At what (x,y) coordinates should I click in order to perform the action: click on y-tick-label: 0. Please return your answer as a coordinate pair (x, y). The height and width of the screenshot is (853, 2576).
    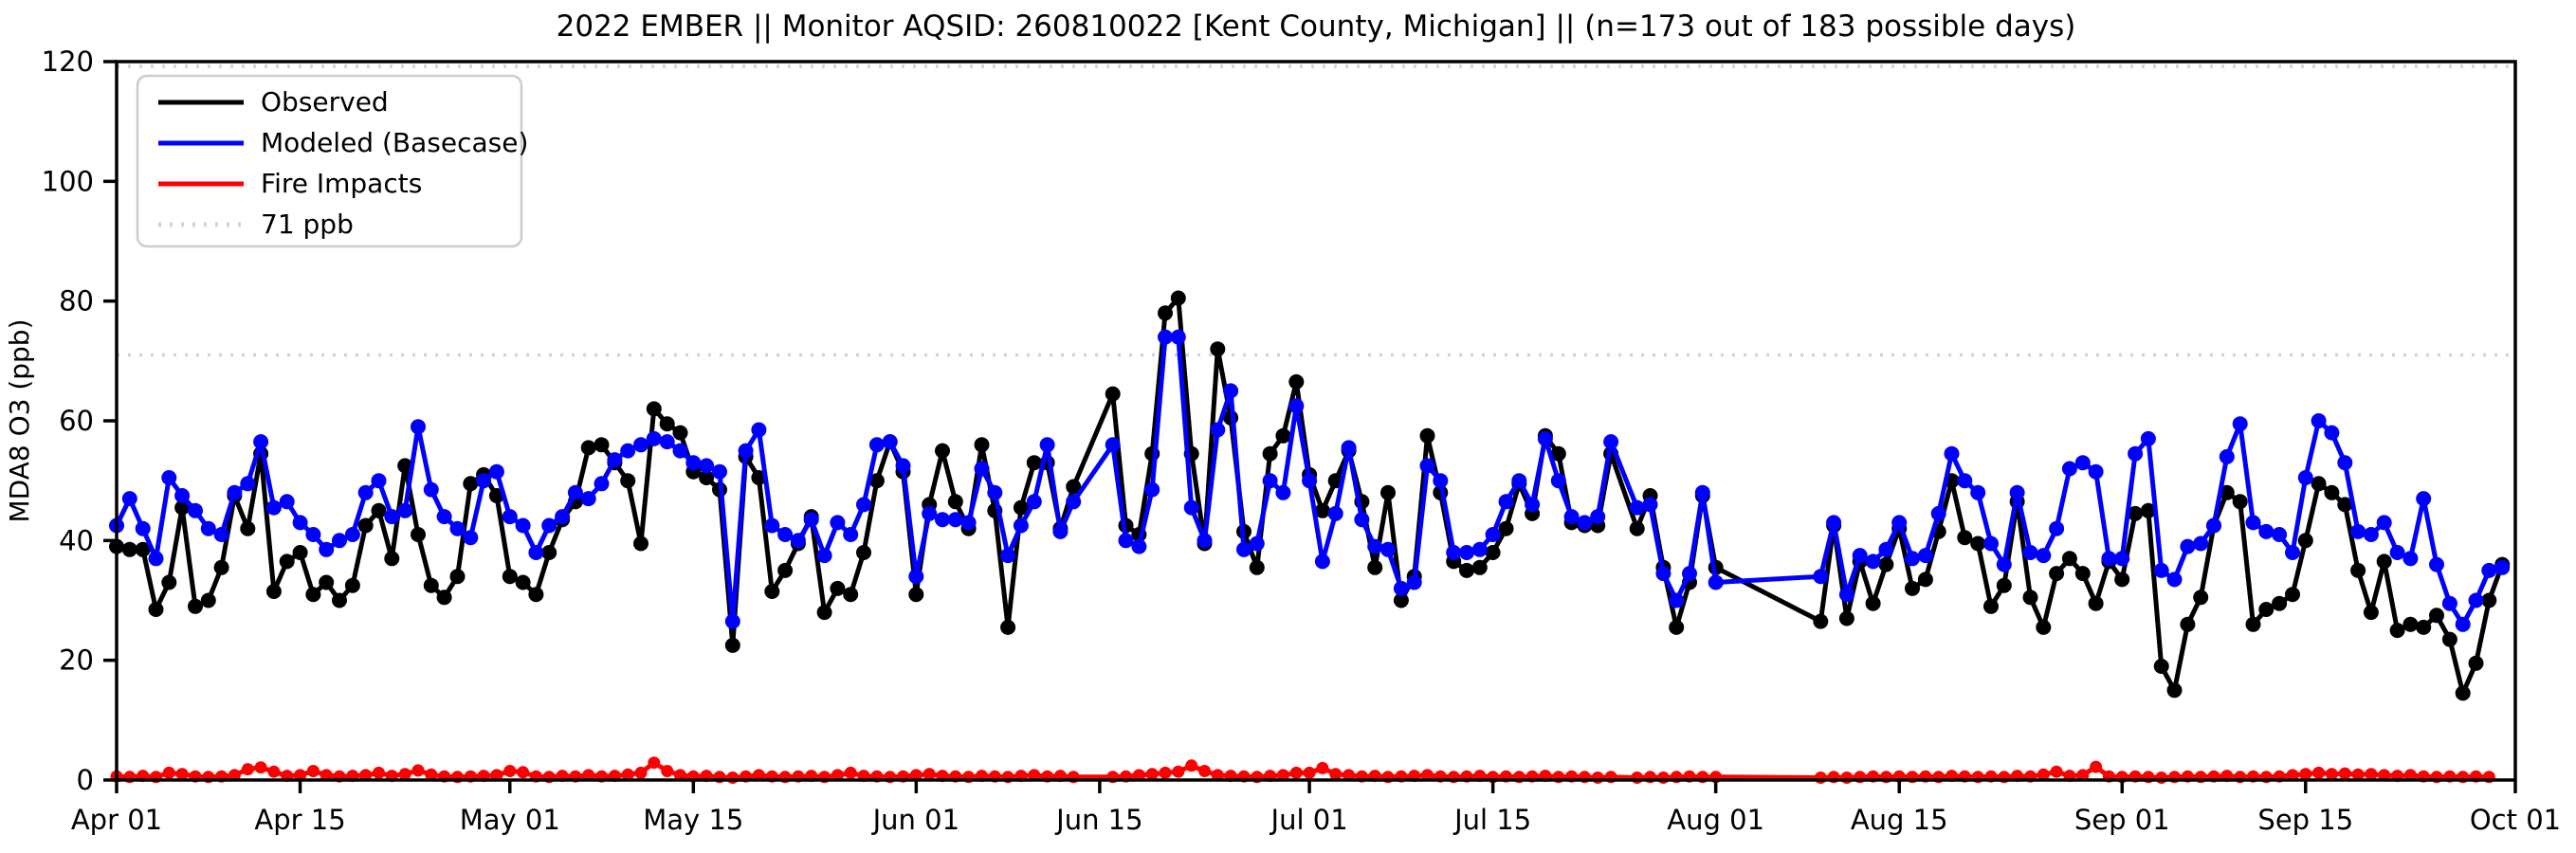
    Looking at the image, I should click on (85, 780).